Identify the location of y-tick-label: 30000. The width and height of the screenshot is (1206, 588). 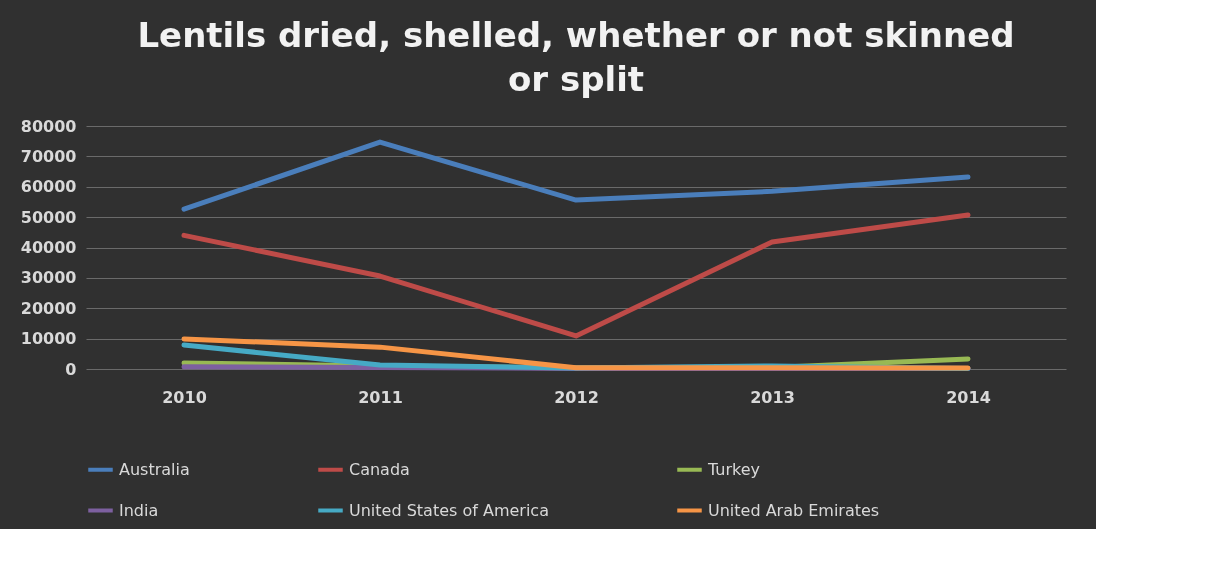
(48, 278).